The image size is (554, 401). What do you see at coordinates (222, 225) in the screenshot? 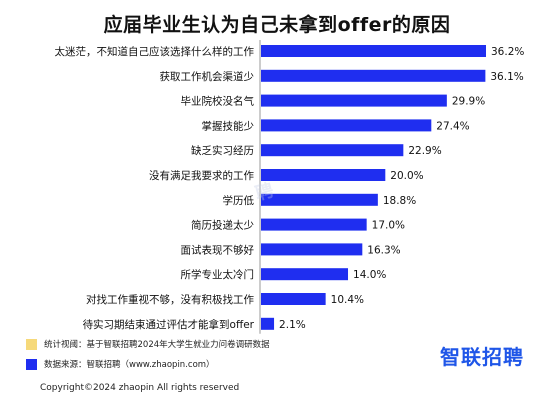
I see `category-label: 简历投递太少` at bounding box center [222, 225].